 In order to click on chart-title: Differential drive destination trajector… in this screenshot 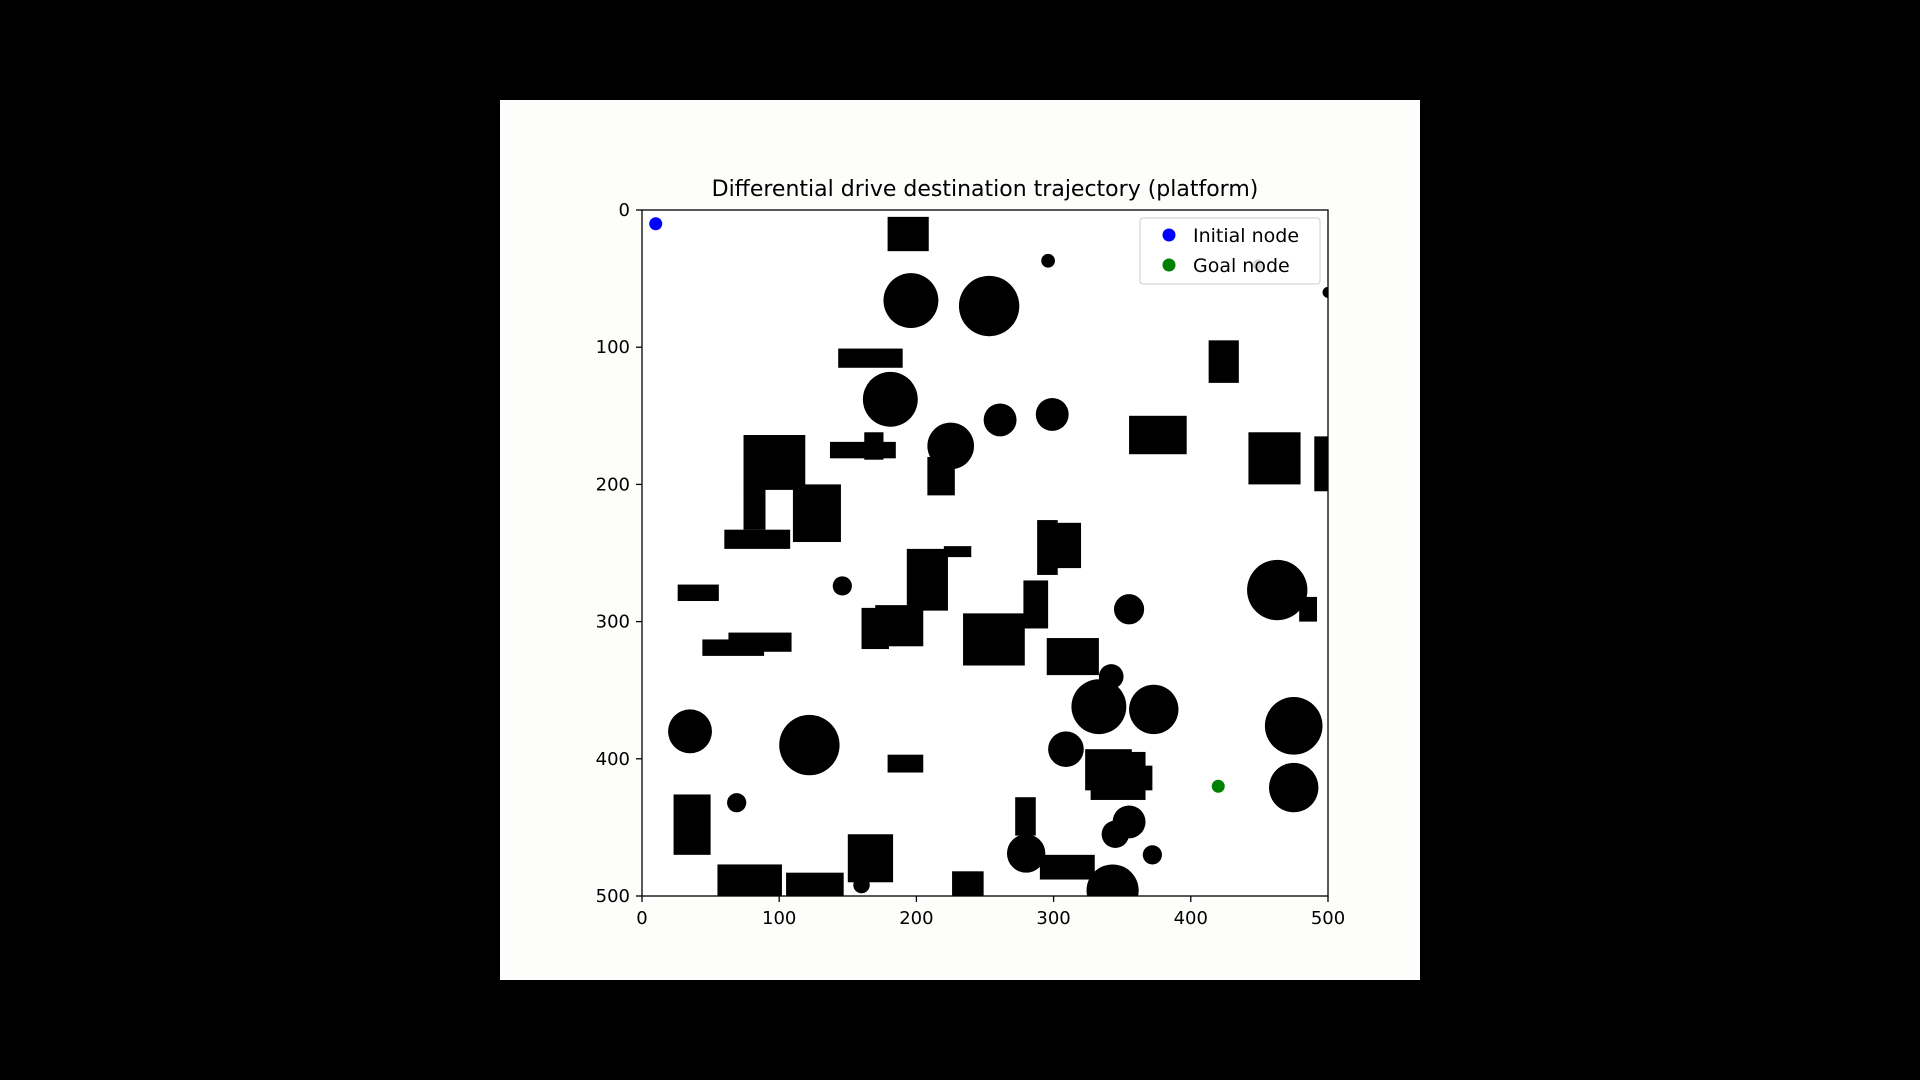, I will do `click(985, 189)`.